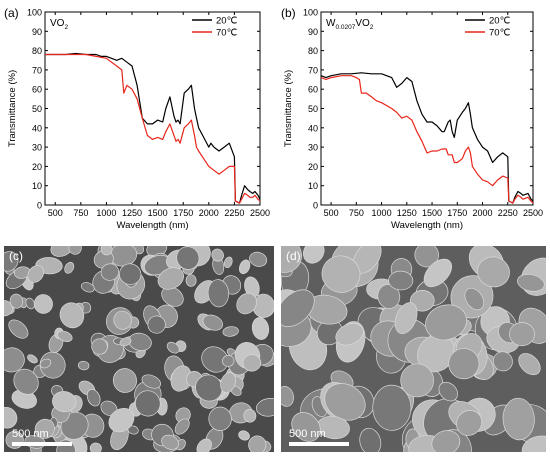 This screenshot has height=460, width=550. What do you see at coordinates (432, 213) in the screenshot?
I see `x-tick-label: 1500` at bounding box center [432, 213].